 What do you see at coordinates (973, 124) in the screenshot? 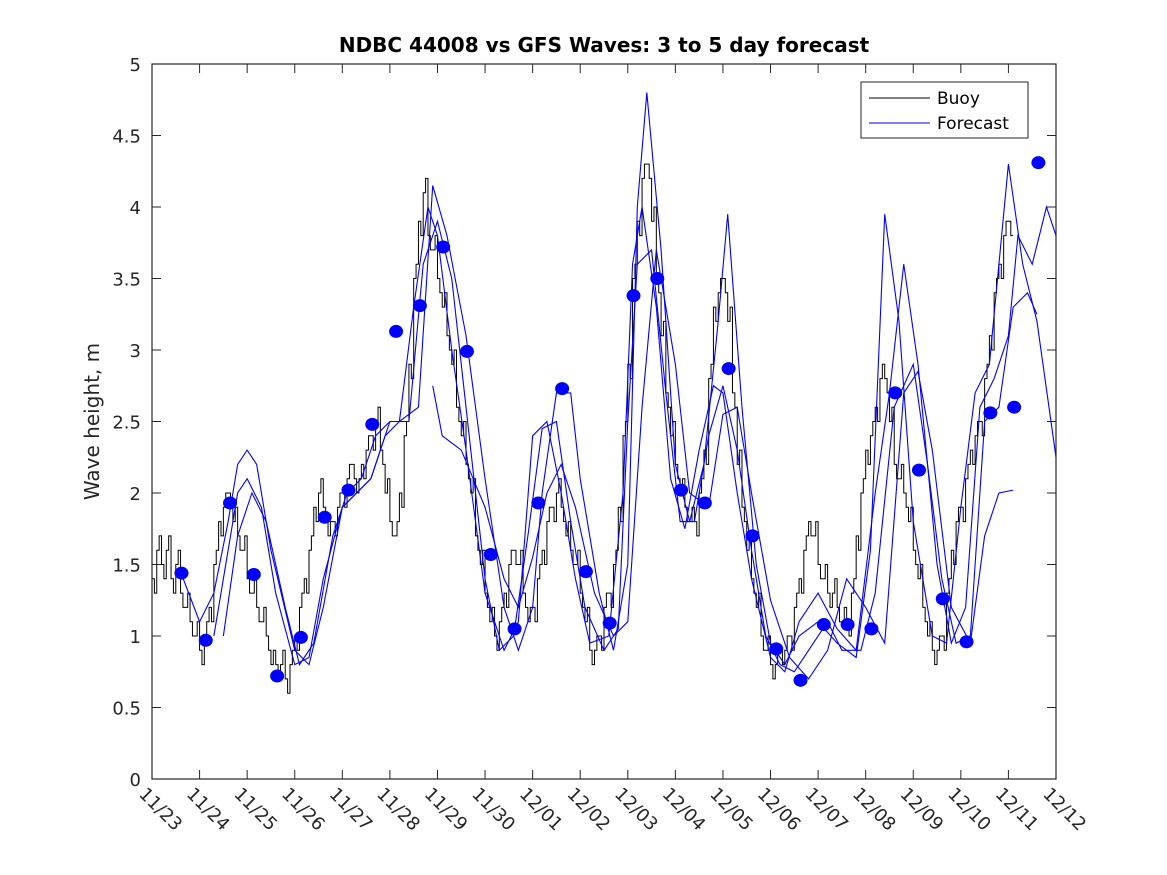
I see `legend-label-forecast: Forecast` at bounding box center [973, 124].